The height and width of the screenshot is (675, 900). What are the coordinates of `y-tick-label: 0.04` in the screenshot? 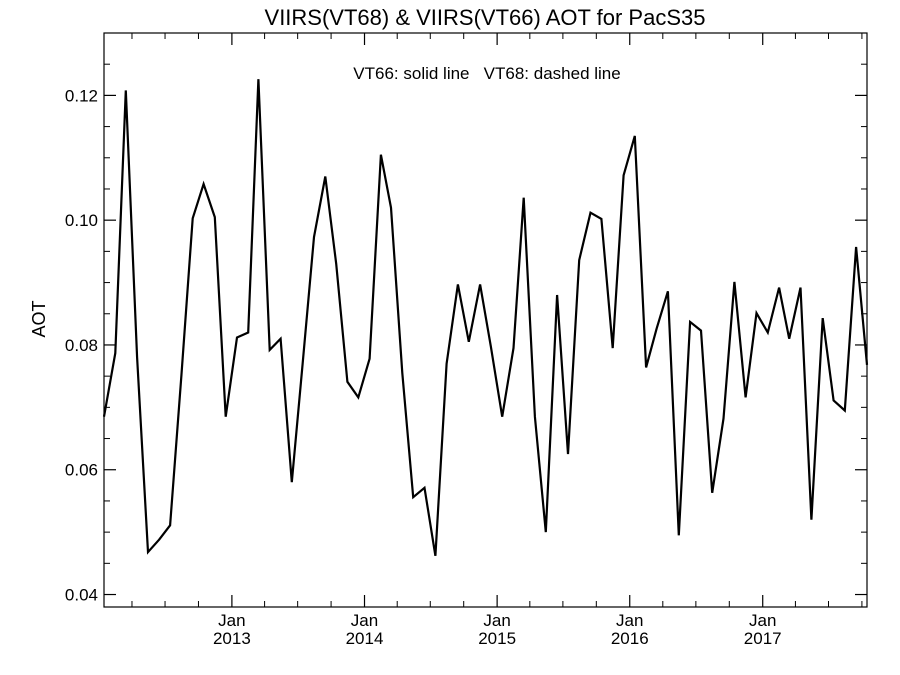 It's located at (81, 595).